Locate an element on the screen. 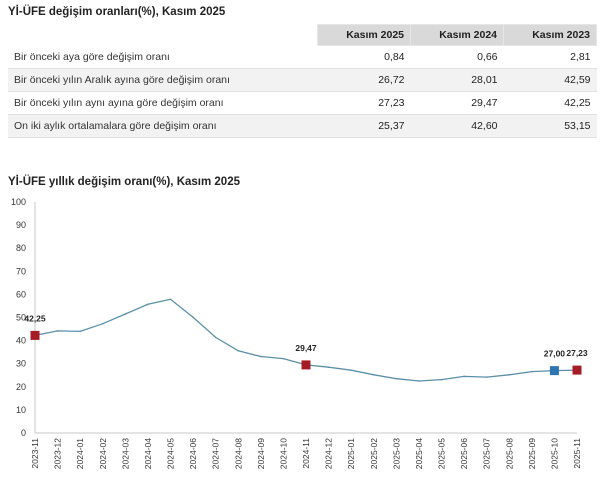  y-tick-label: 100 is located at coordinates (18, 202).